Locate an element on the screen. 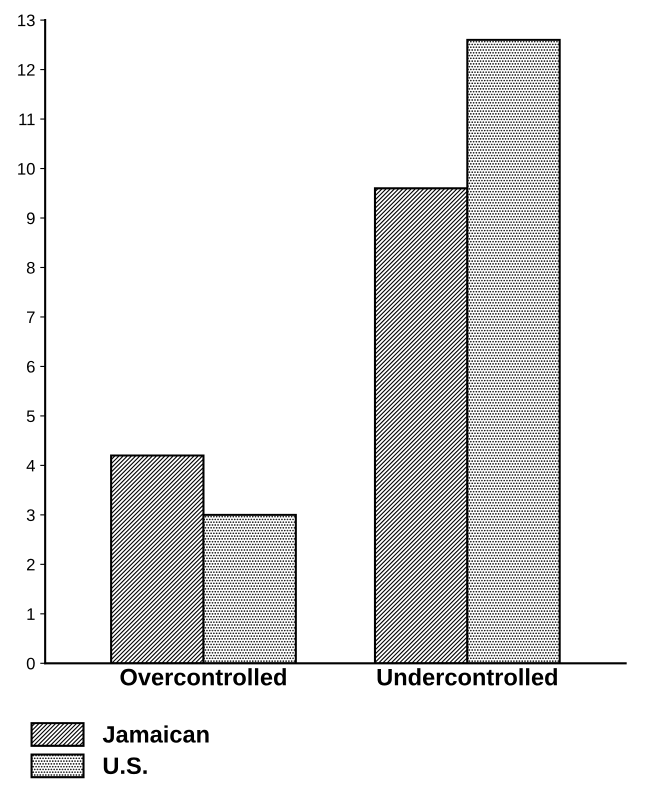  y-tick-label: 7 is located at coordinates (31, 317).